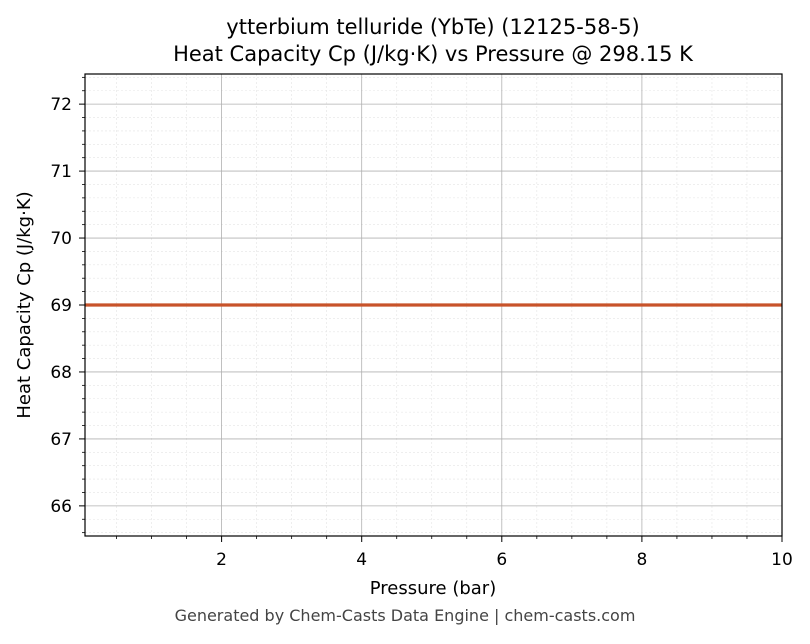  I want to click on y-tick-label: 71, so click(61, 172).